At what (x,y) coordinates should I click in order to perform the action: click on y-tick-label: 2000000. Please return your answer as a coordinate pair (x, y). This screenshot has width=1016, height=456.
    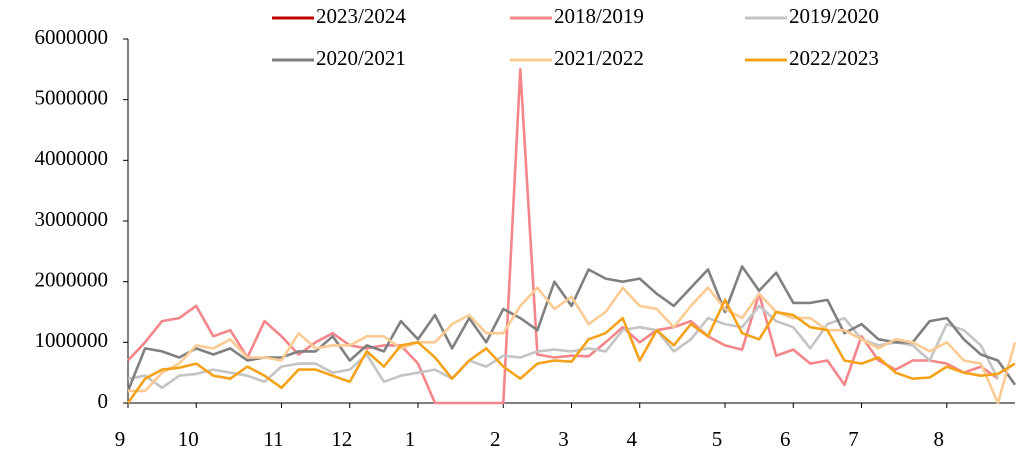
    Looking at the image, I should click on (72, 279).